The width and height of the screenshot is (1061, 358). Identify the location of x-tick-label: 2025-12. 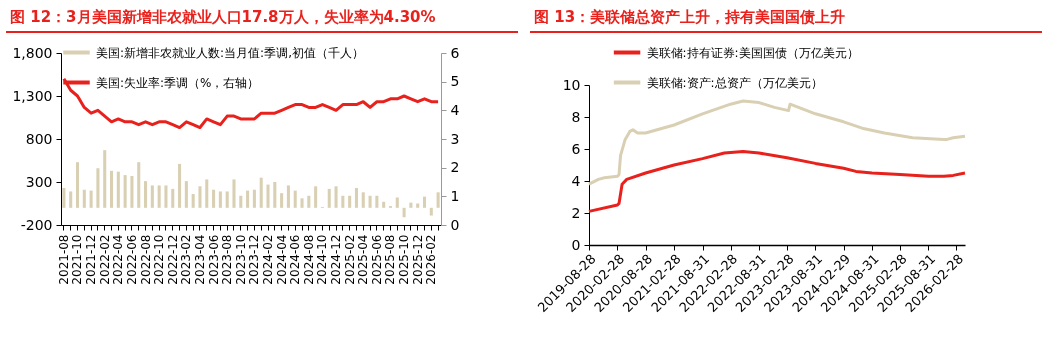
(417, 259).